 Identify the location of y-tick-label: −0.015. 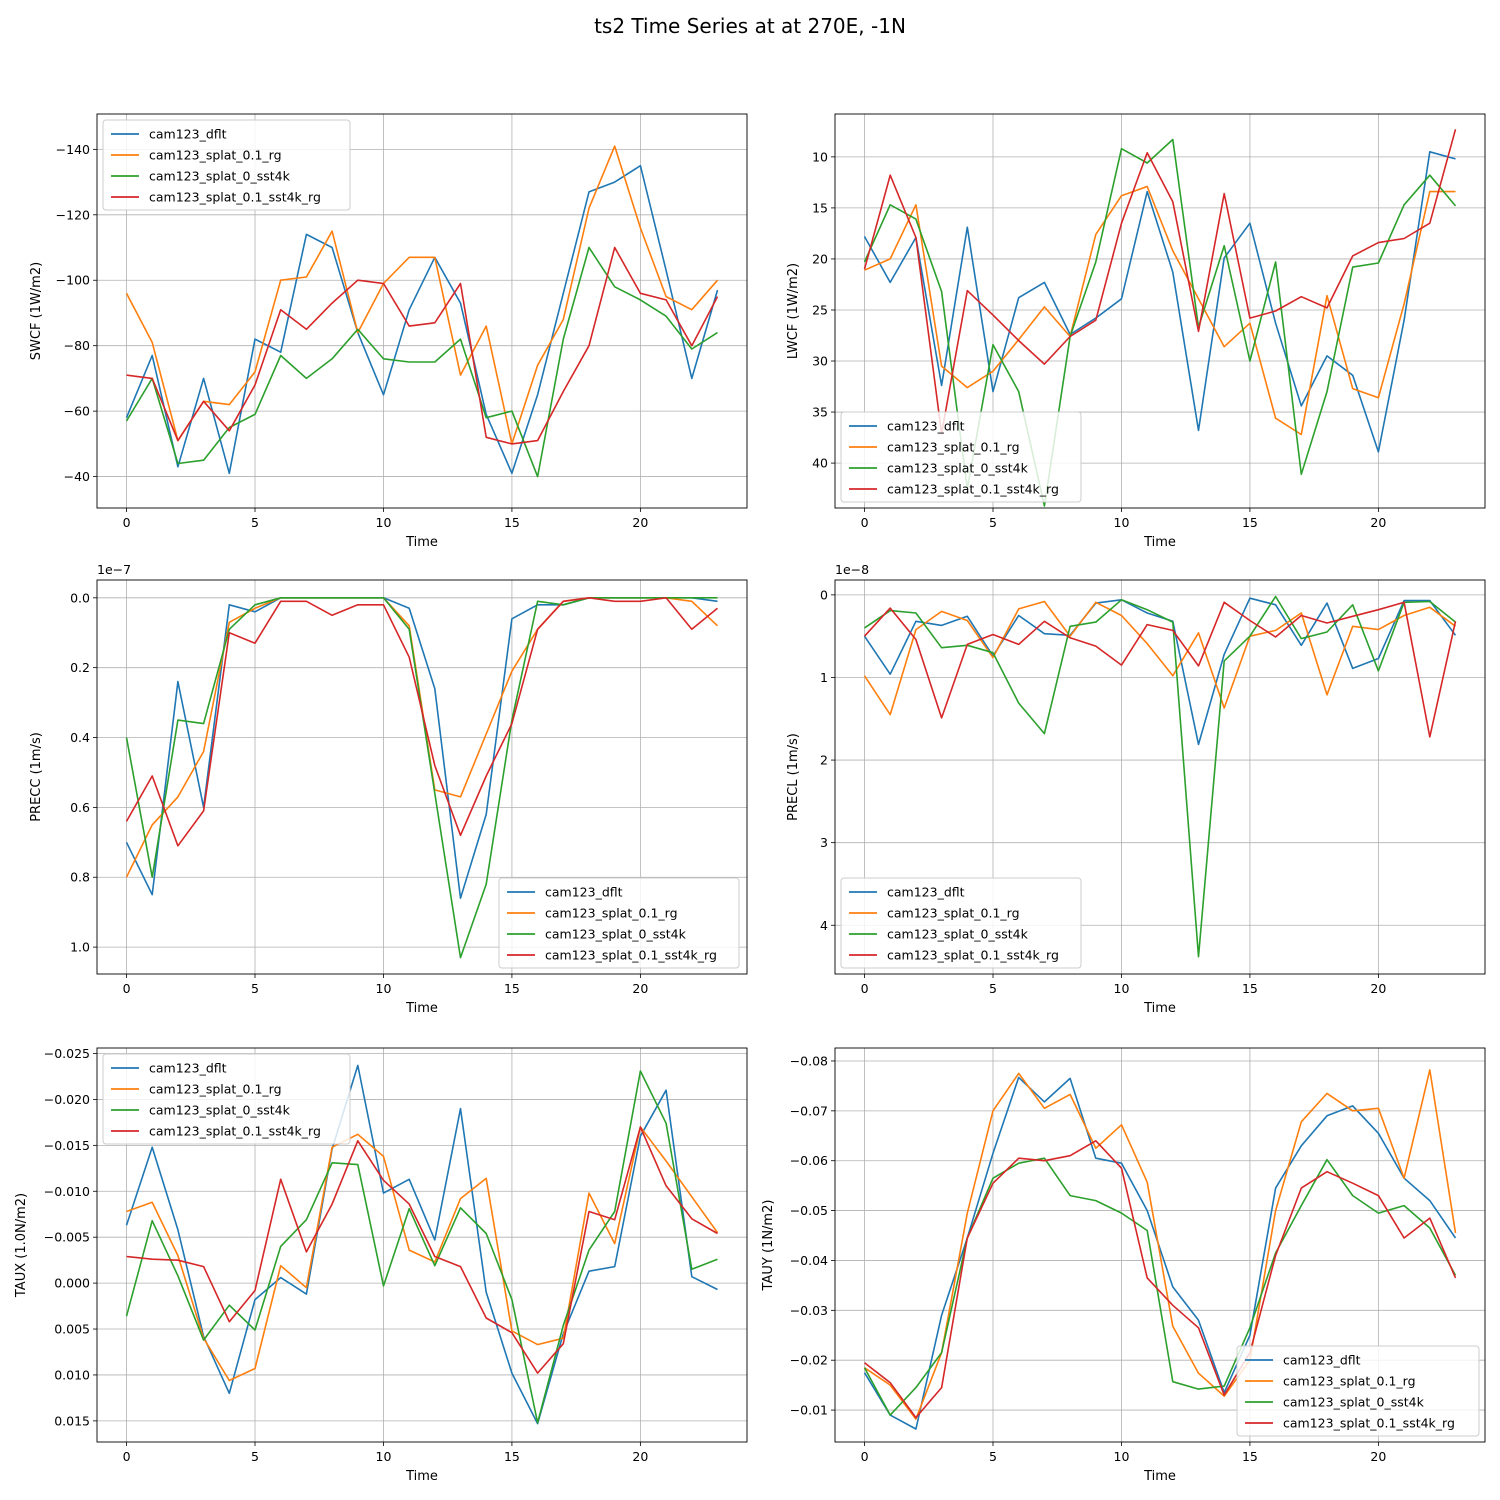
(67, 1145).